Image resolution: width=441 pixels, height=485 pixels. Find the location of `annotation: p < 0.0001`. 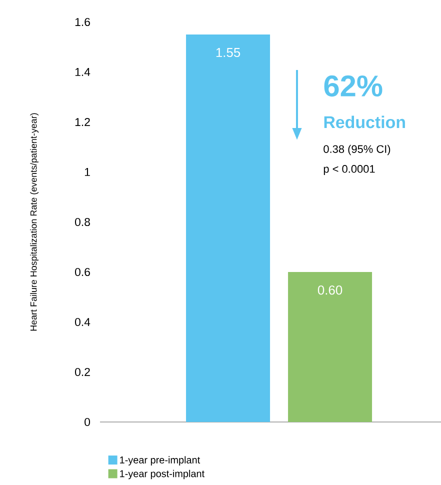

annotation: p < 0.0001 is located at coordinates (349, 170).